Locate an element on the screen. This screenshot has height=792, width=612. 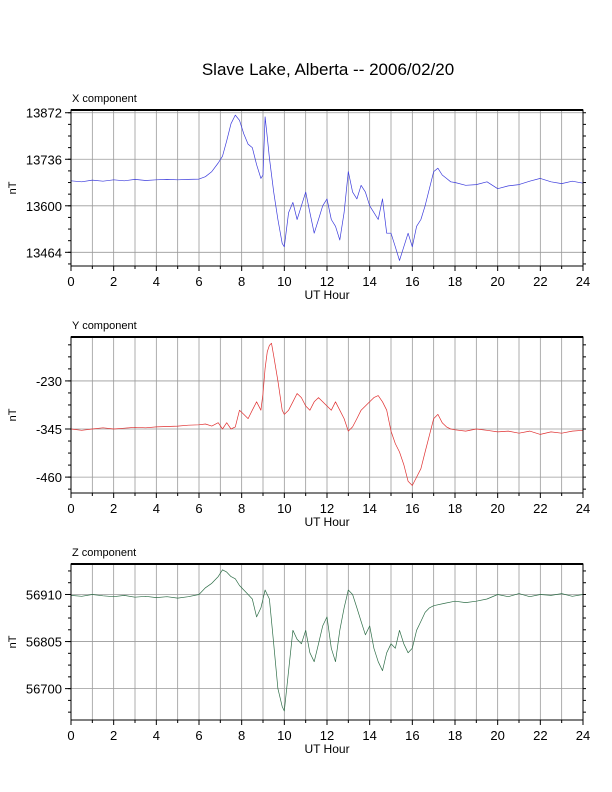
y-tick-label: 56805 is located at coordinates (44, 642).